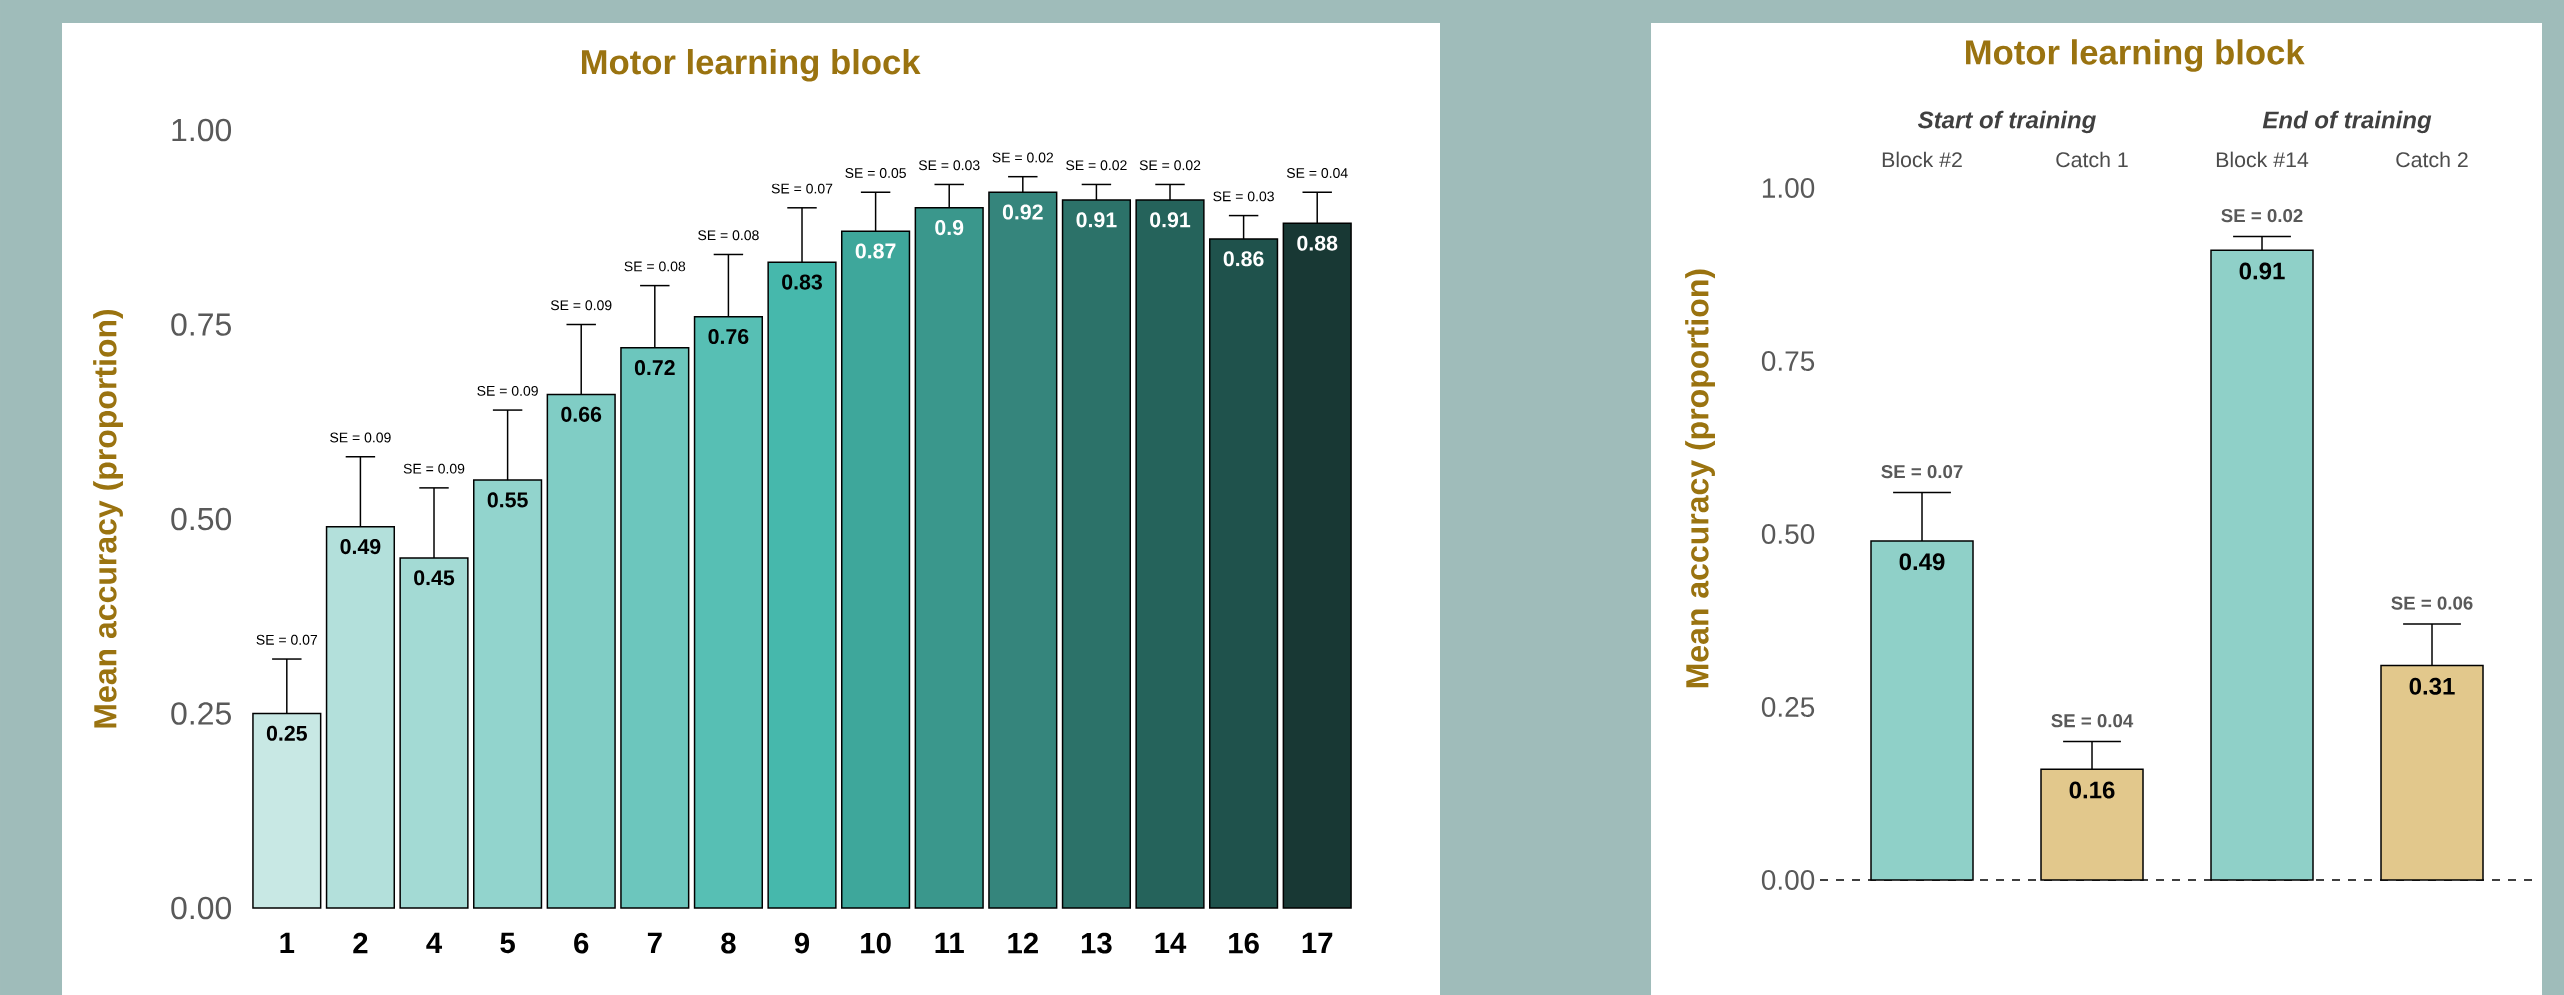  What do you see at coordinates (581, 414) in the screenshot?
I see `data-label: 0.66` at bounding box center [581, 414].